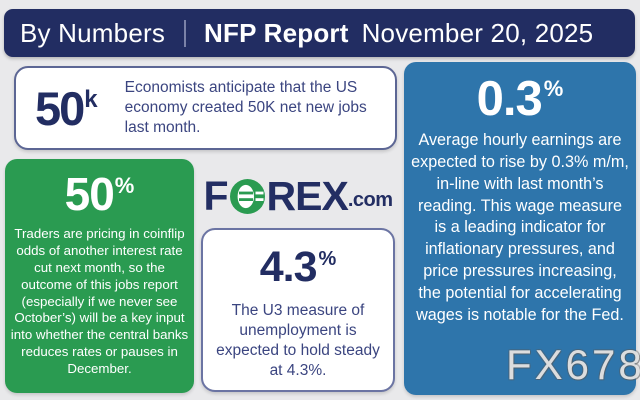 The height and width of the screenshot is (400, 640). What do you see at coordinates (327, 259) in the screenshot?
I see `unemployment-unit: %` at bounding box center [327, 259].